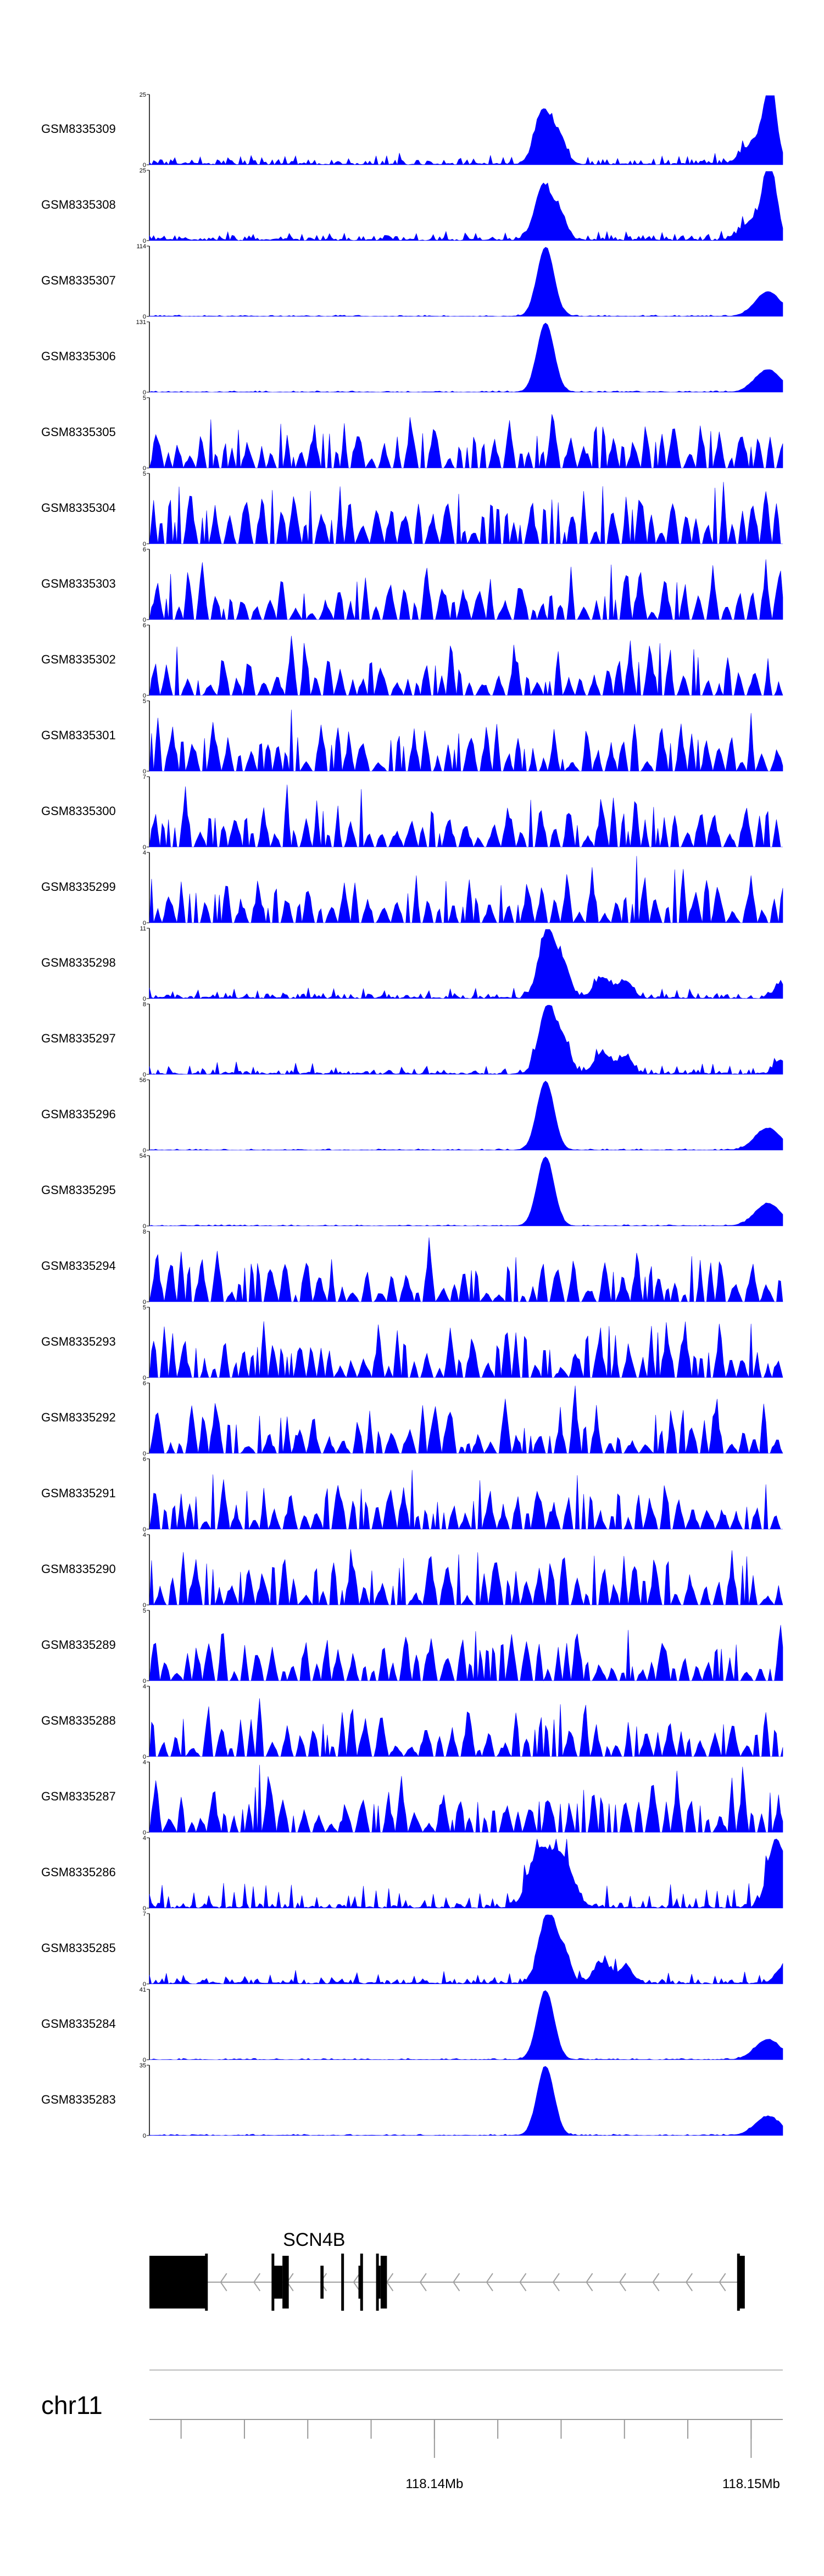 The image size is (824, 2576). I want to click on coverage-track: GSM8335309 25 0, so click(412, 130).